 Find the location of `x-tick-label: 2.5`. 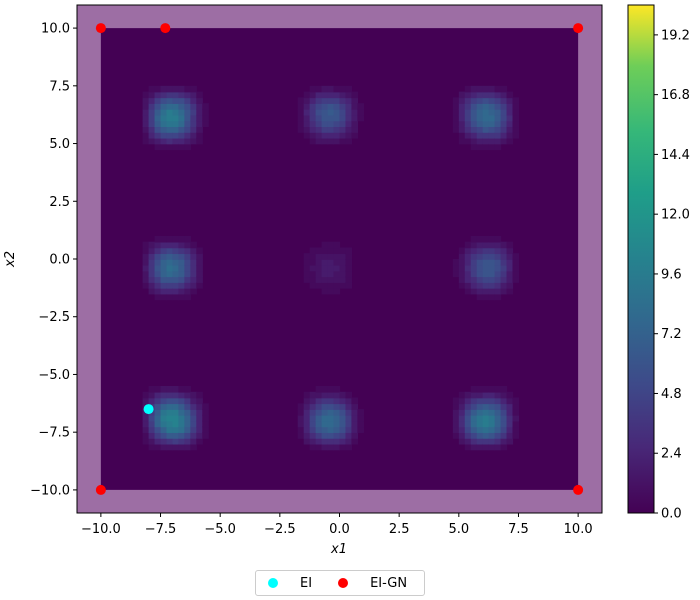

x-tick-label: 2.5 is located at coordinates (399, 529).